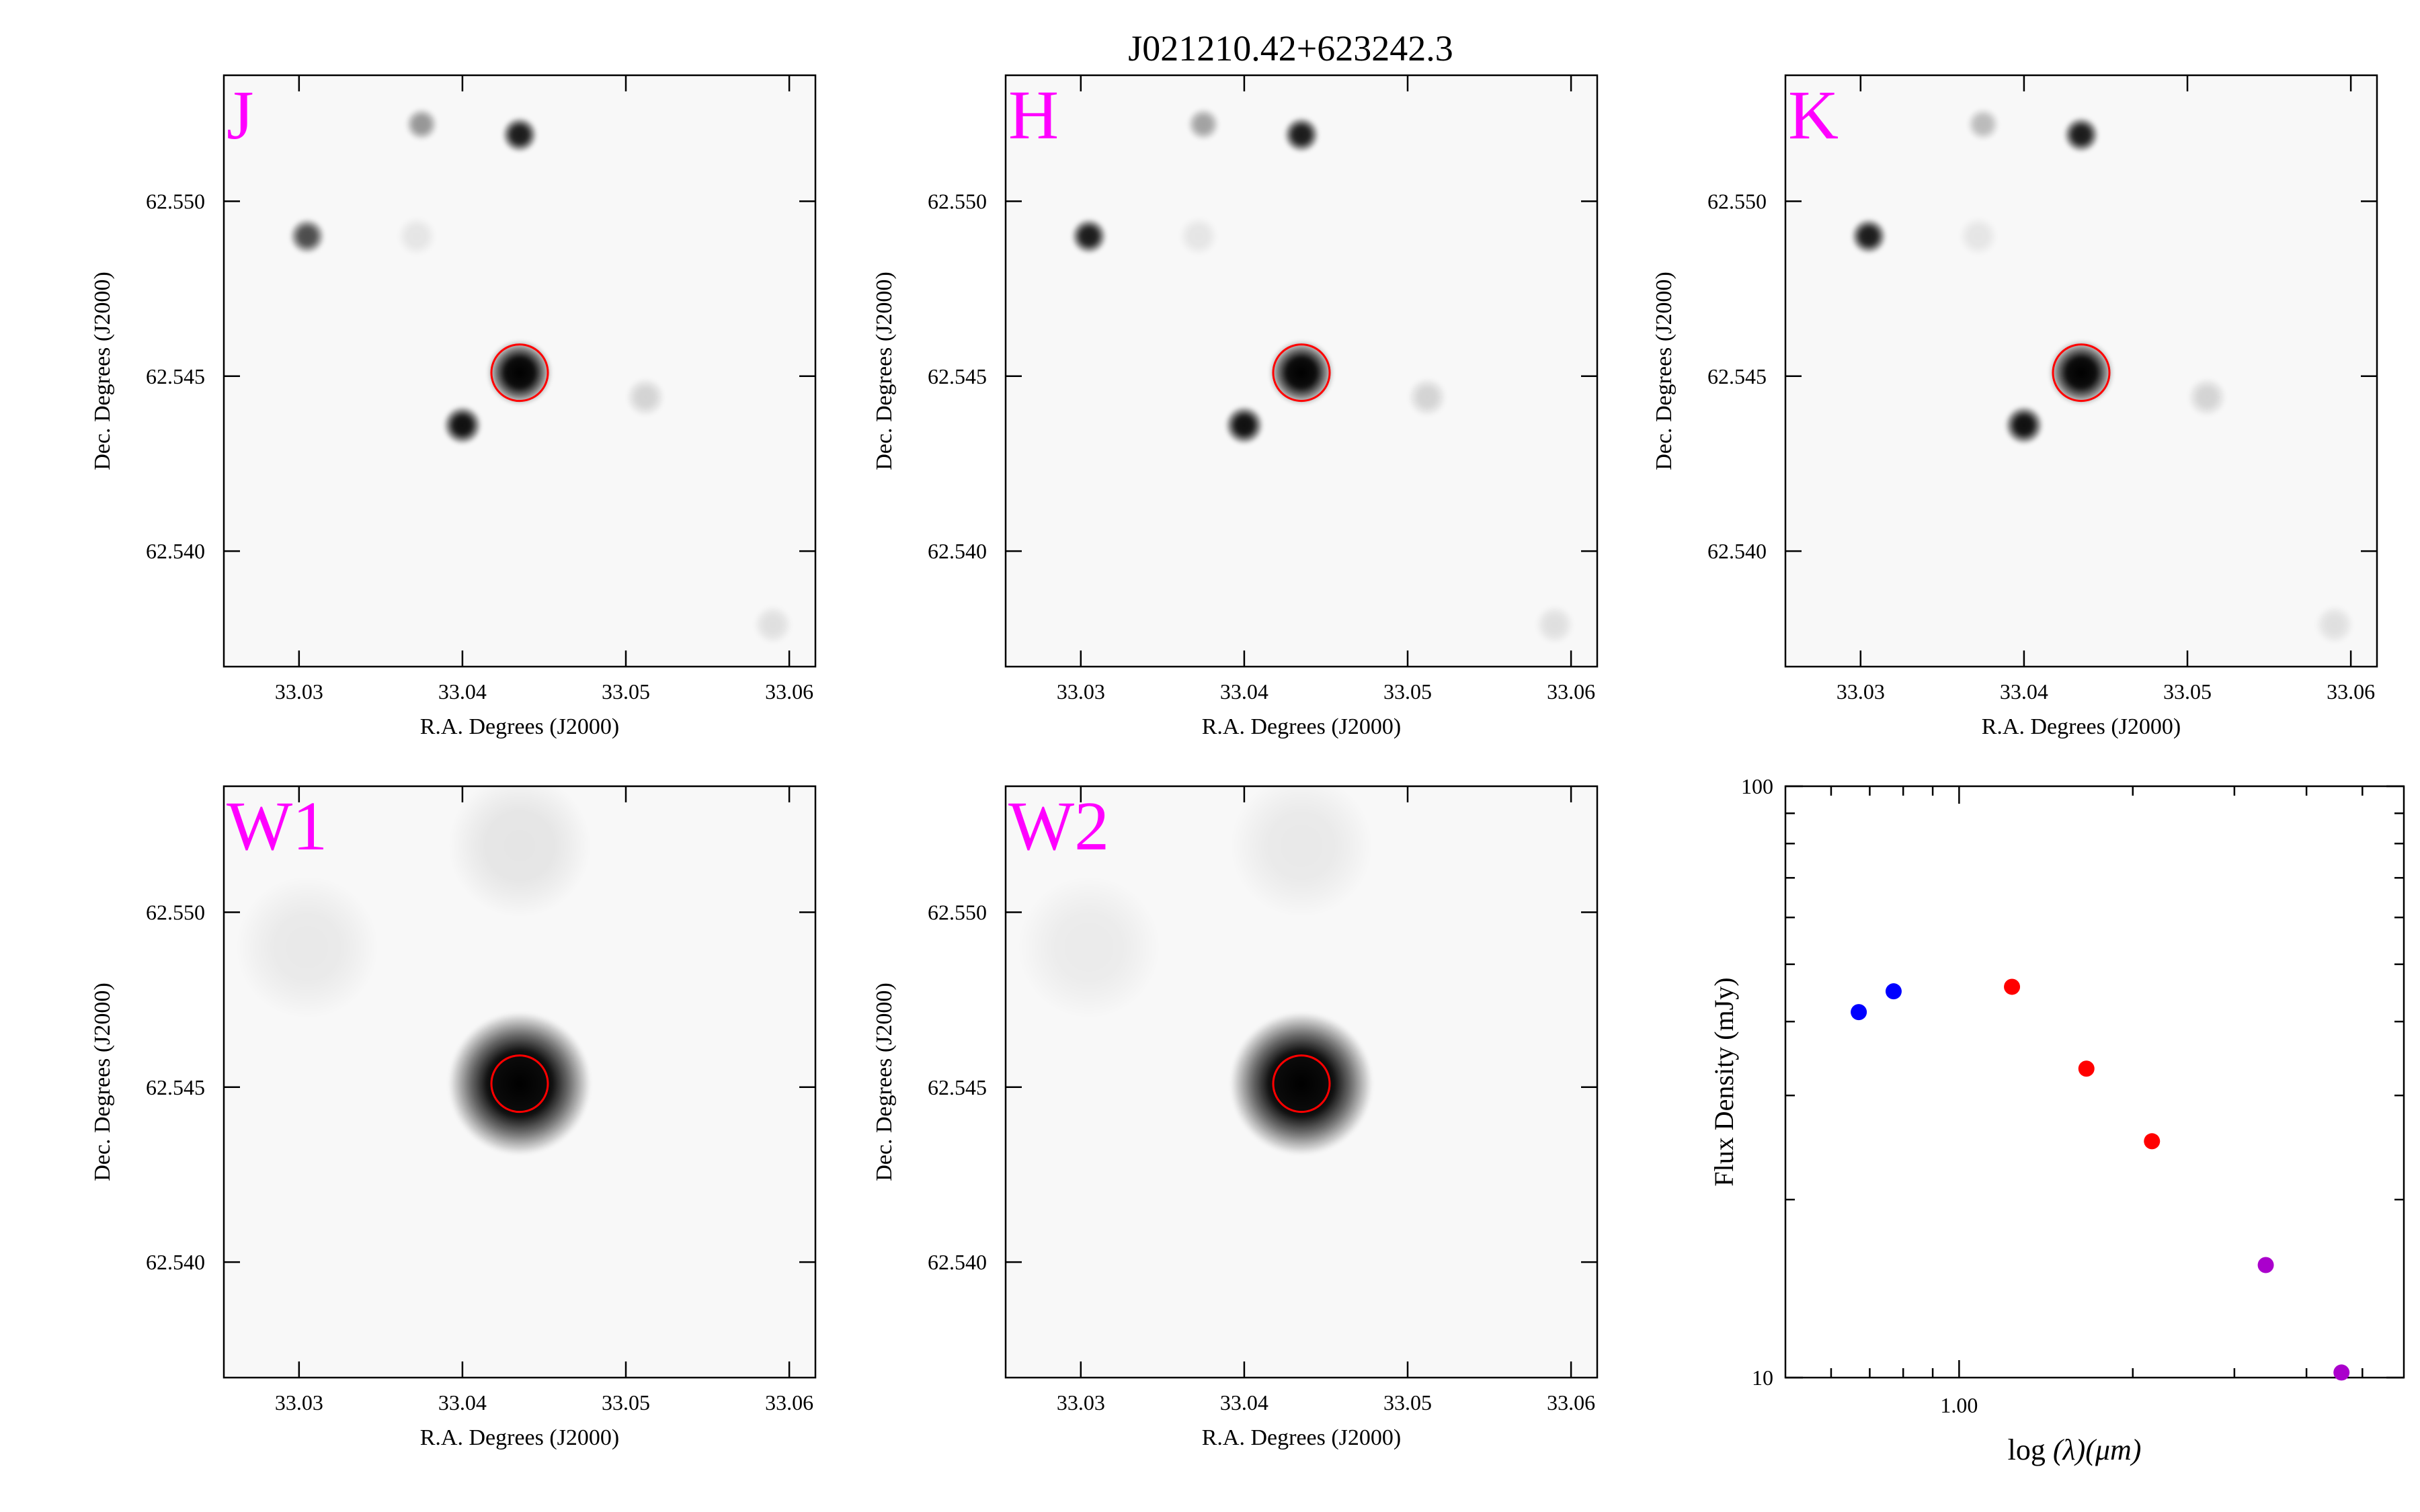  I want to click on y-tick-label: 100, so click(1757, 786).